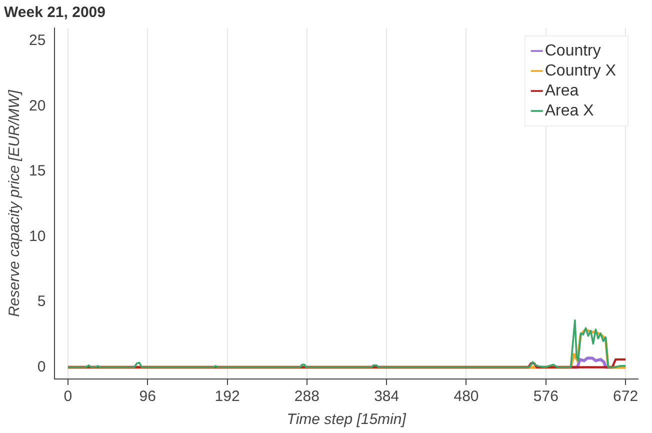 The width and height of the screenshot is (652, 433). What do you see at coordinates (37, 171) in the screenshot?
I see `y-tick-label: 15` at bounding box center [37, 171].